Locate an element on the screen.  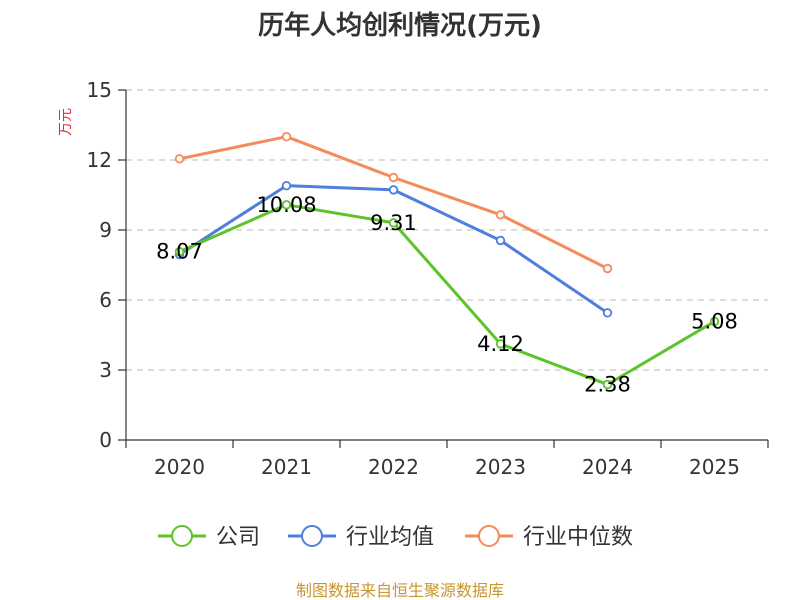
y-tick-label: 12 is located at coordinates (99, 160).